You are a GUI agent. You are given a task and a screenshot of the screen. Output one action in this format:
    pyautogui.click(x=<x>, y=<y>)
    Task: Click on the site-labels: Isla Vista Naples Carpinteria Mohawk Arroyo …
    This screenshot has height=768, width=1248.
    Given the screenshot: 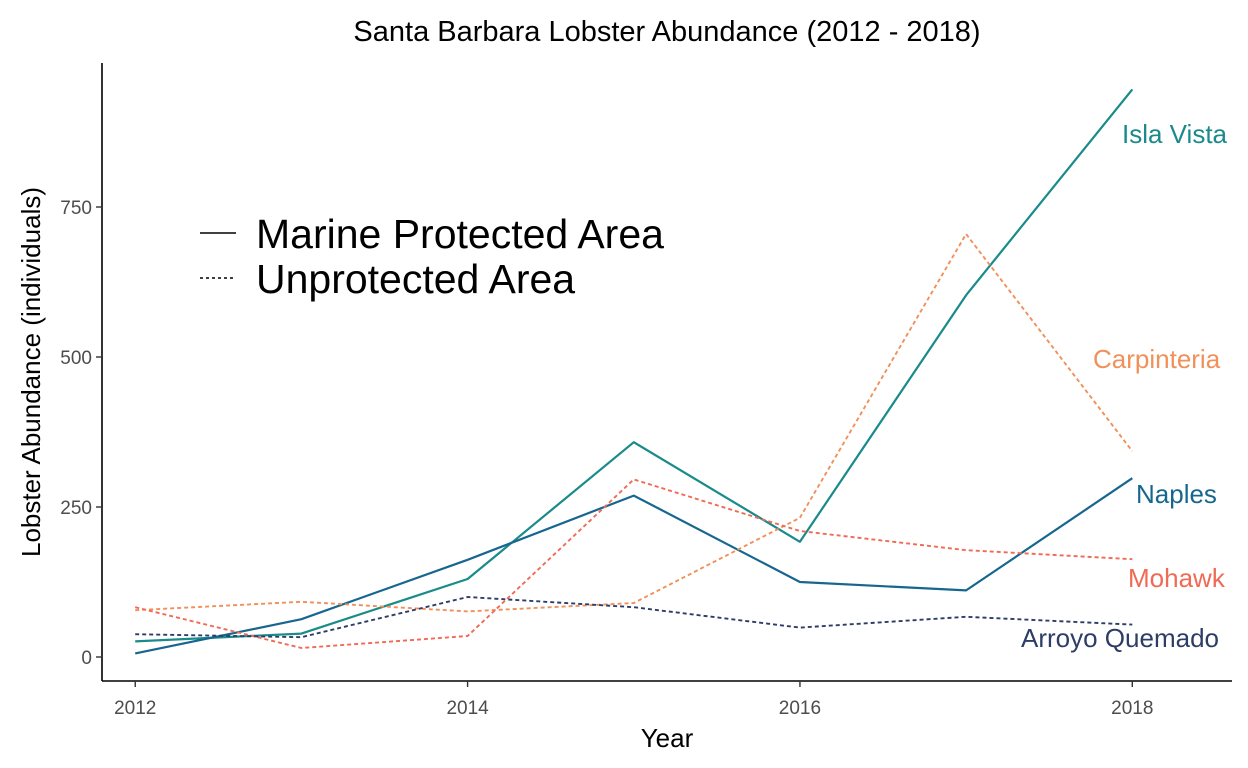 What is the action you would take?
    pyautogui.click(x=1124, y=386)
    